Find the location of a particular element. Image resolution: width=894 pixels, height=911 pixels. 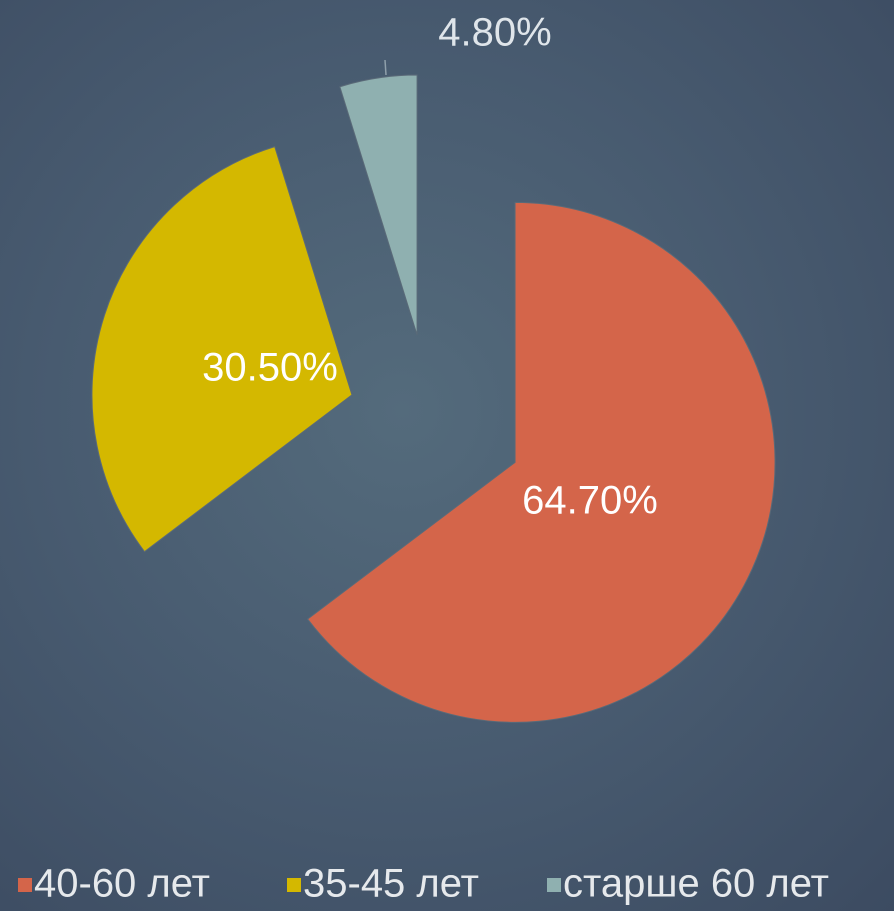

legend-label: 35-45 лет is located at coordinates (391, 884).